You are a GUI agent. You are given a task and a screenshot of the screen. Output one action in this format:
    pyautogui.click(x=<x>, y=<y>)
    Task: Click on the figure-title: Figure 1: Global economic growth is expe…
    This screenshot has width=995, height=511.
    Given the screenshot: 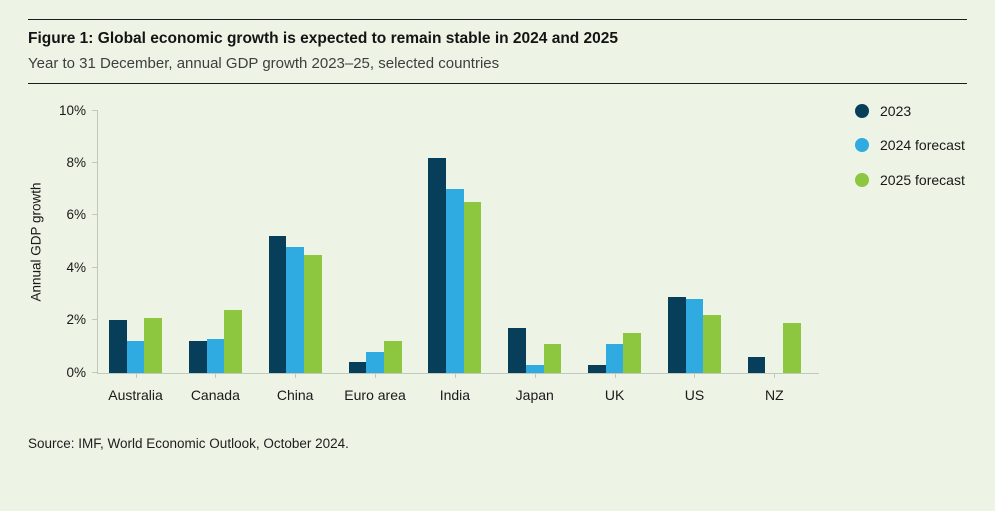 What is the action you would take?
    pyautogui.click(x=323, y=38)
    